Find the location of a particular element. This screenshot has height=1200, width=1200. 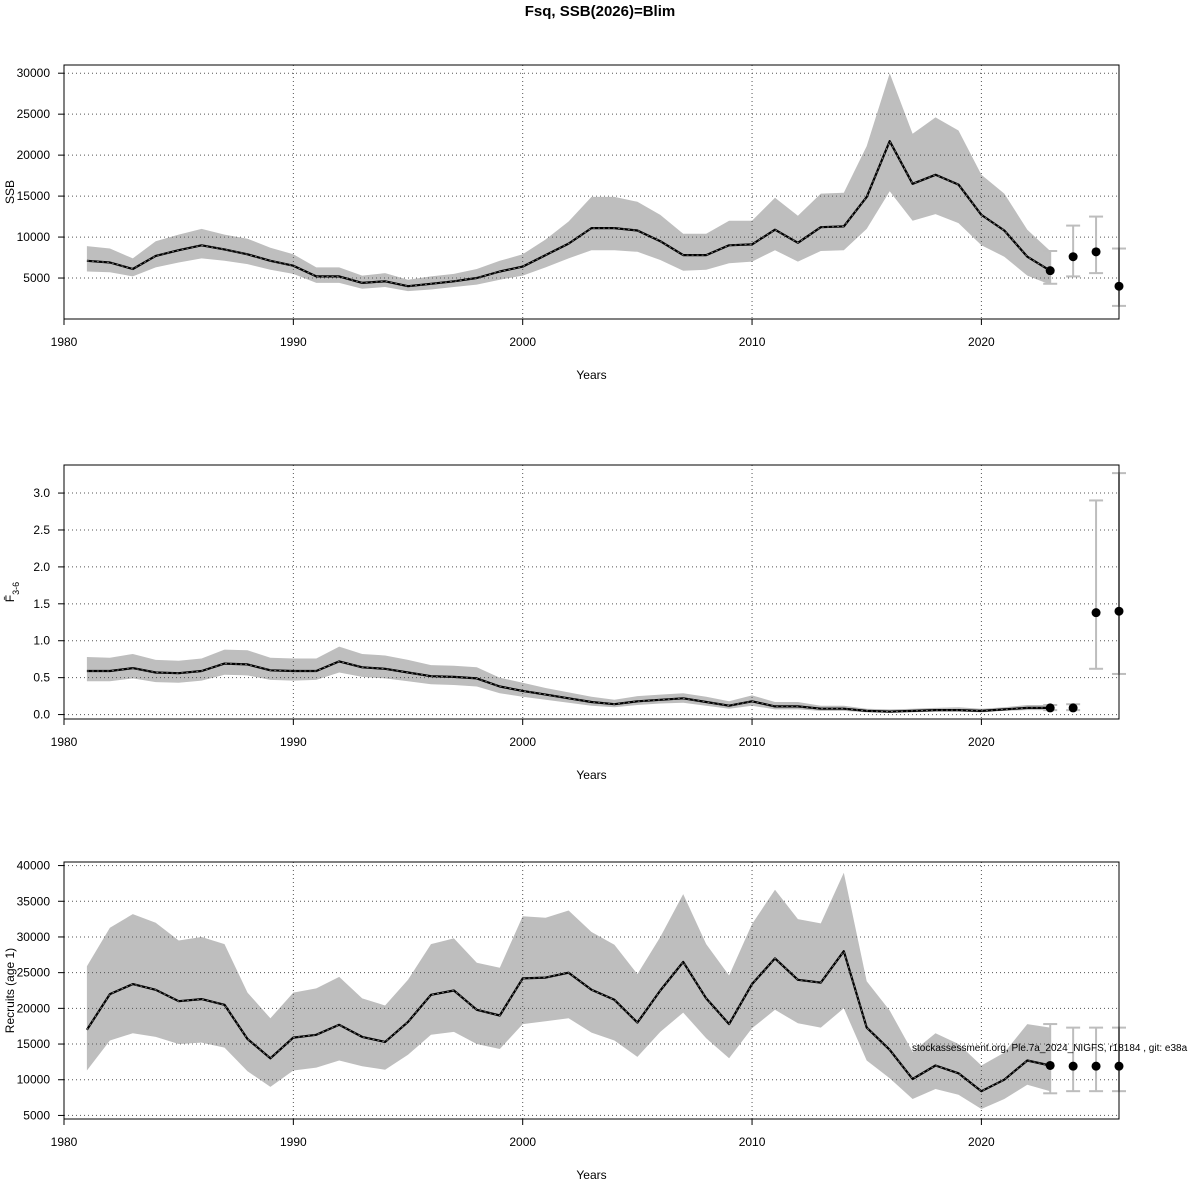

recruitment-forecast-point-2023 is located at coordinates (1050, 1065).